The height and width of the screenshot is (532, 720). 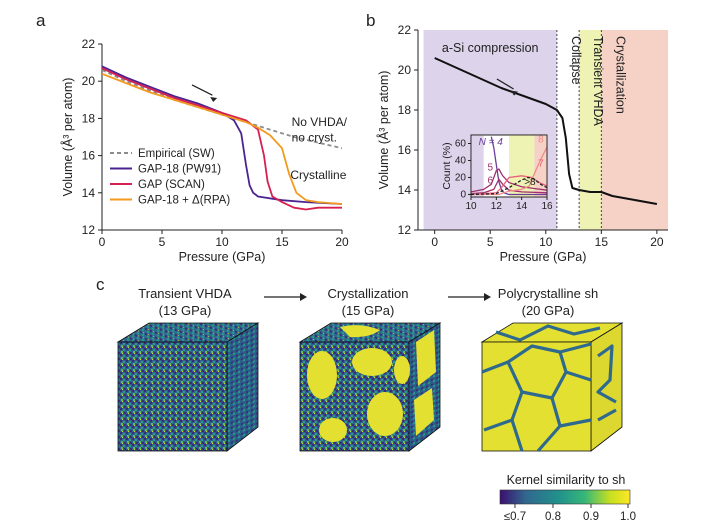 What do you see at coordinates (477, 166) in the screenshot?
I see `inset-region-compression` at bounding box center [477, 166].